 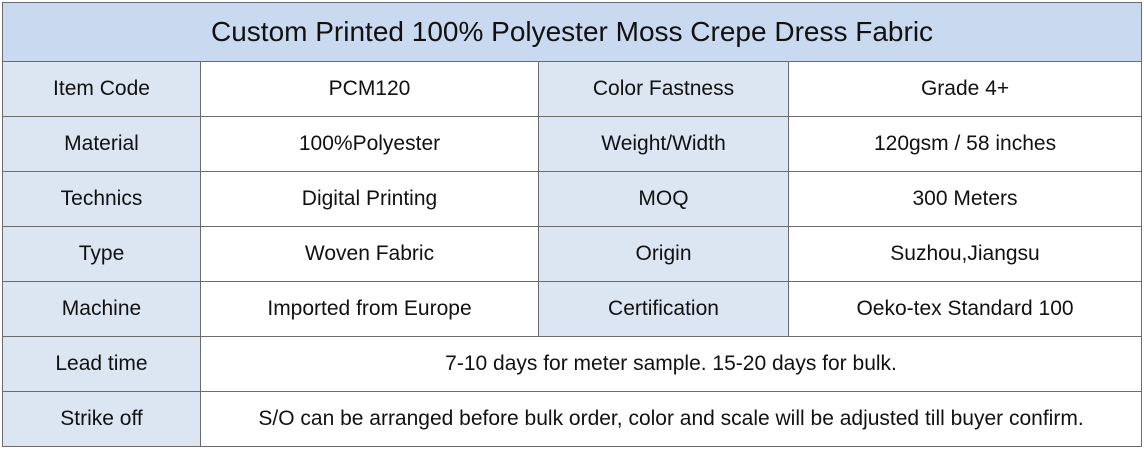 What do you see at coordinates (101, 254) in the screenshot?
I see `label-cell: Type` at bounding box center [101, 254].